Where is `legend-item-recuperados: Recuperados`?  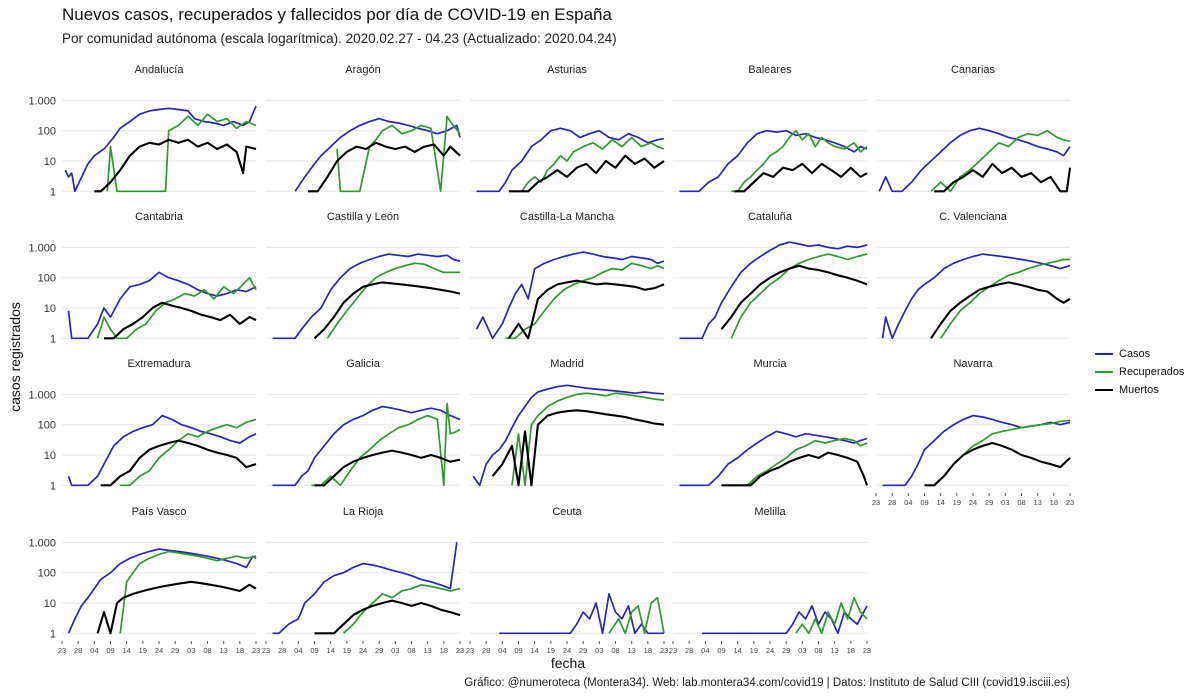
legend-item-recuperados: Recuperados is located at coordinates (1139, 372).